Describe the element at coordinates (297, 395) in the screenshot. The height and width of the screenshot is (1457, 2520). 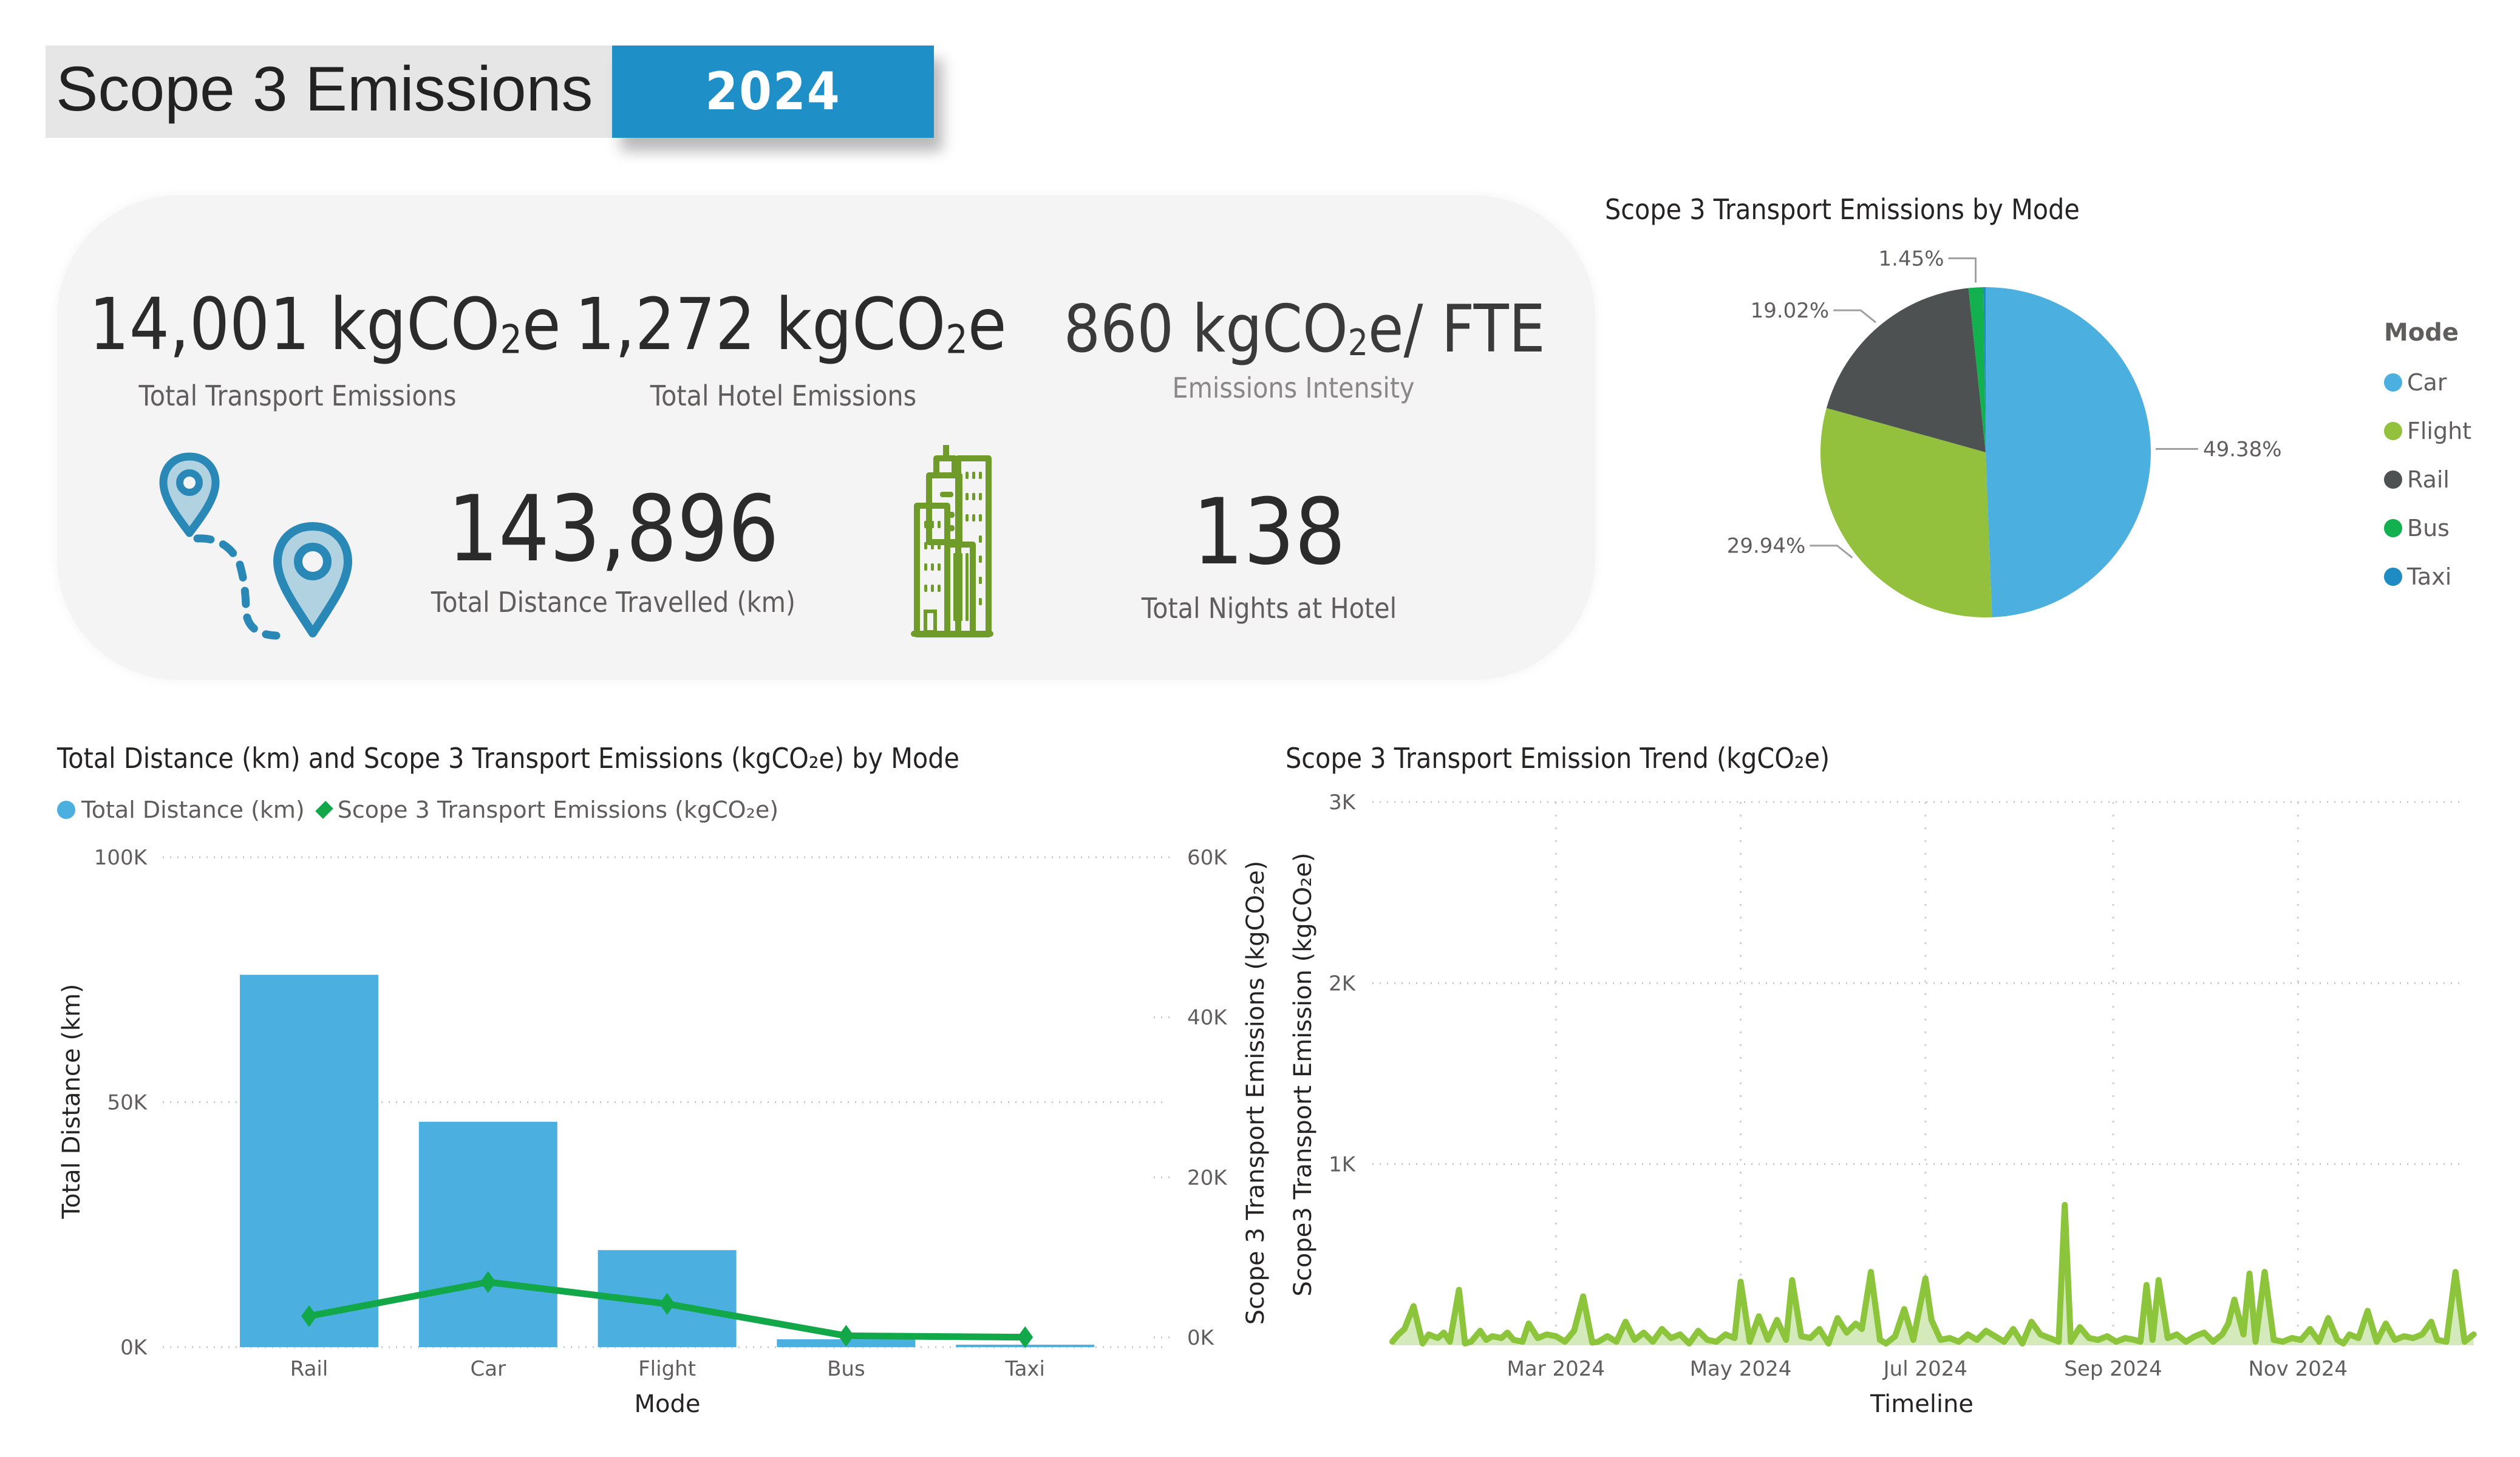
I see `kpi-transport-emissions-label: Total Transport Emissions` at that location.